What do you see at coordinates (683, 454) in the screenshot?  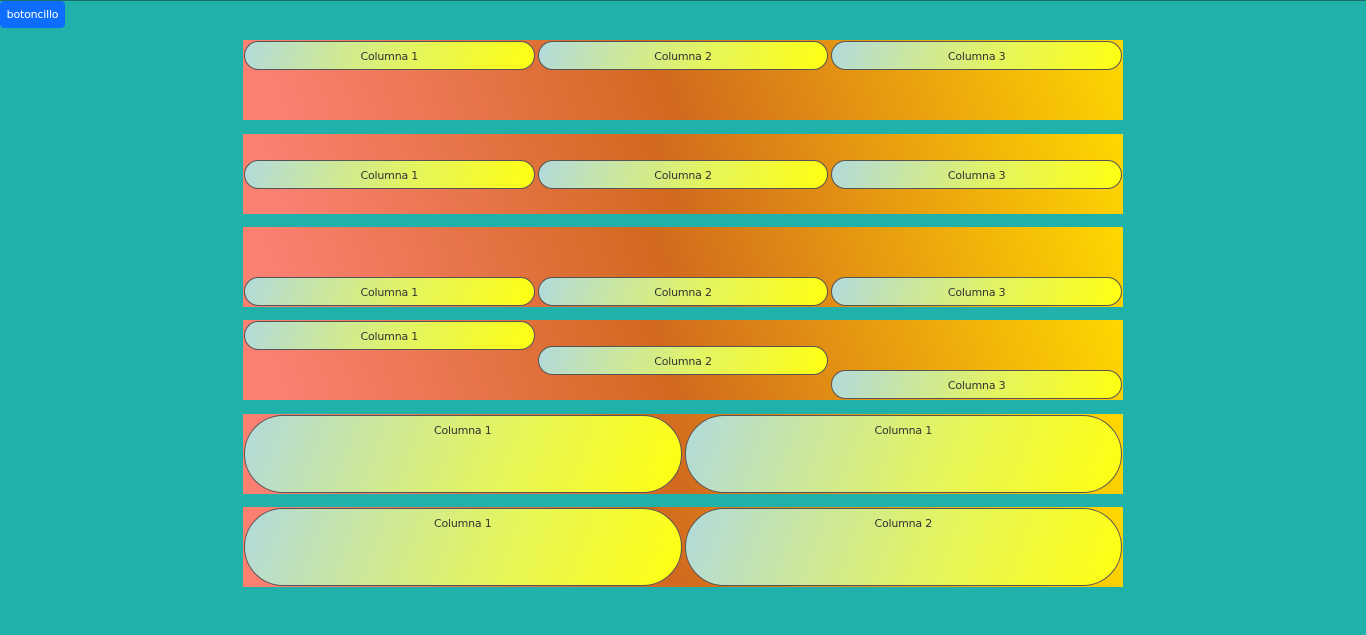 I see `band-stretch-1: Columna 1 Columna 1` at bounding box center [683, 454].